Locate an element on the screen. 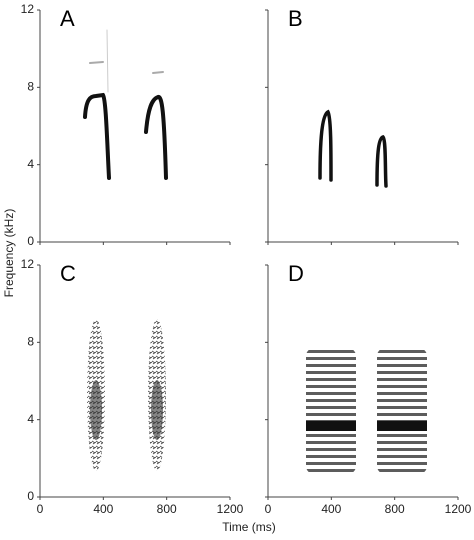  panel-label: D is located at coordinates (296, 273).